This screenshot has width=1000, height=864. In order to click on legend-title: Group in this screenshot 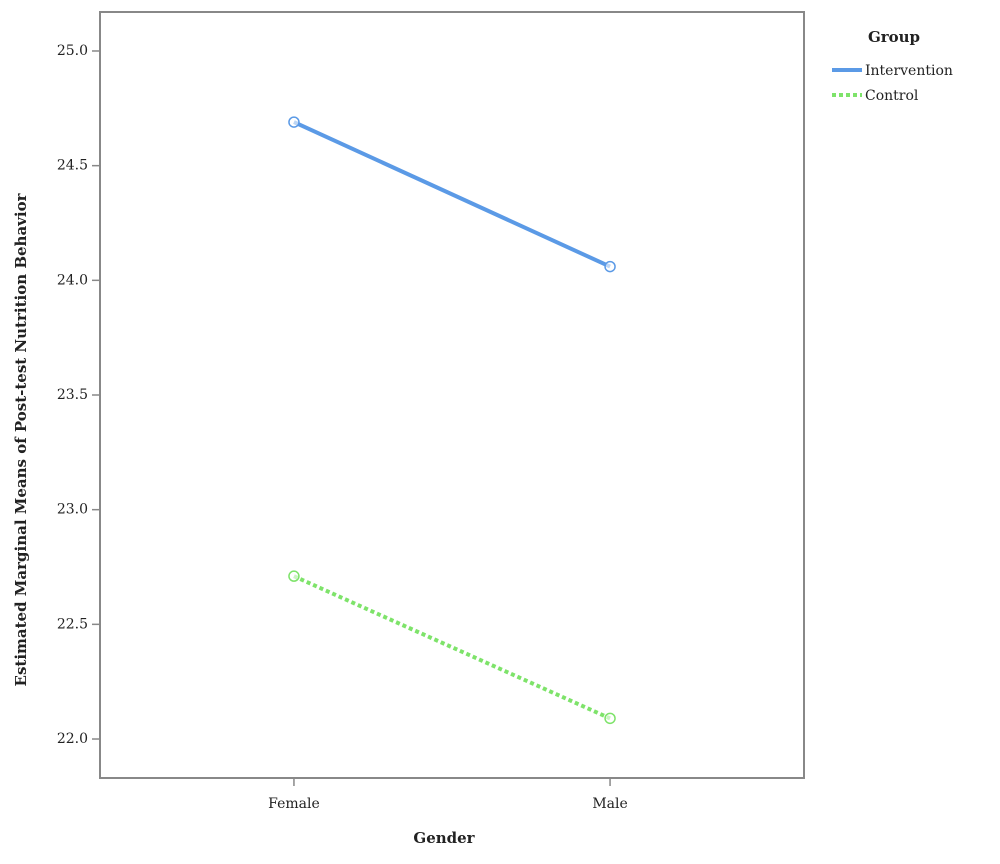, I will do `click(894, 37)`.